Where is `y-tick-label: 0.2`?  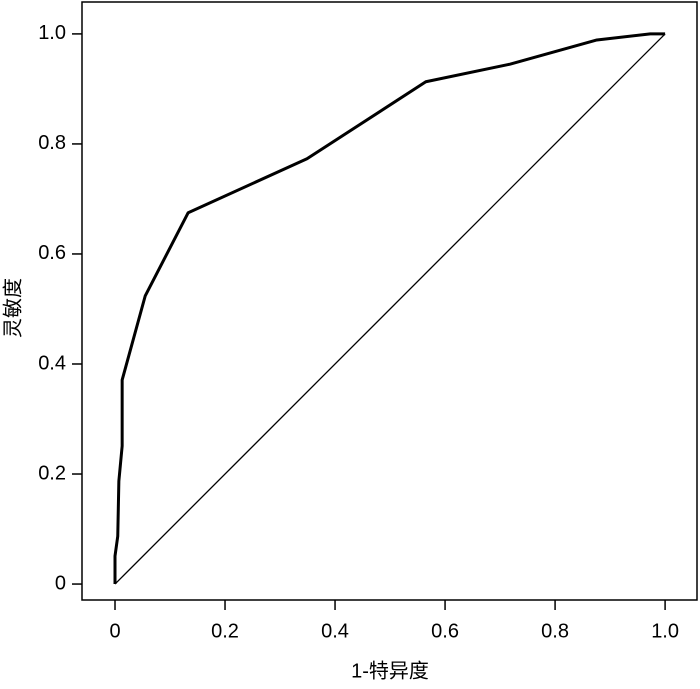 y-tick-label: 0.2 is located at coordinates (52, 473).